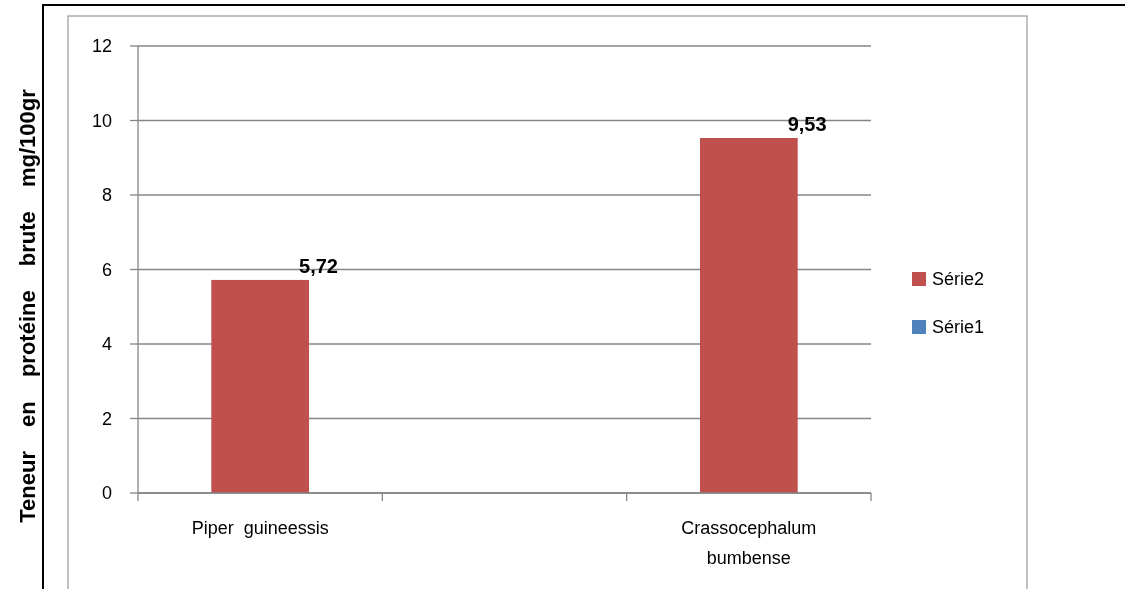 The image size is (1125, 589). Describe the element at coordinates (106, 418) in the screenshot. I see `y-tick-label: 2` at that location.